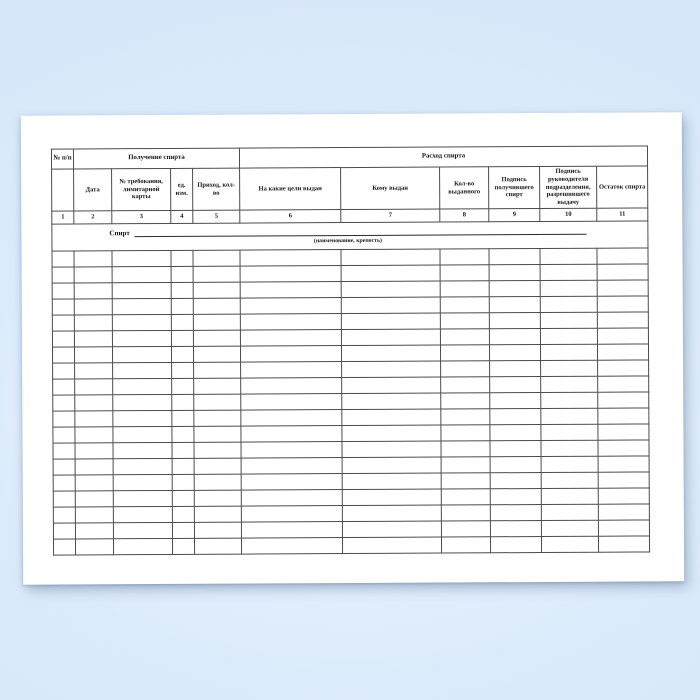 Image resolution: width=700 pixels, height=700 pixels. What do you see at coordinates (464, 188) in the screenshot?
I see `column-header-issued-qty: Кол-во выданного` at bounding box center [464, 188].